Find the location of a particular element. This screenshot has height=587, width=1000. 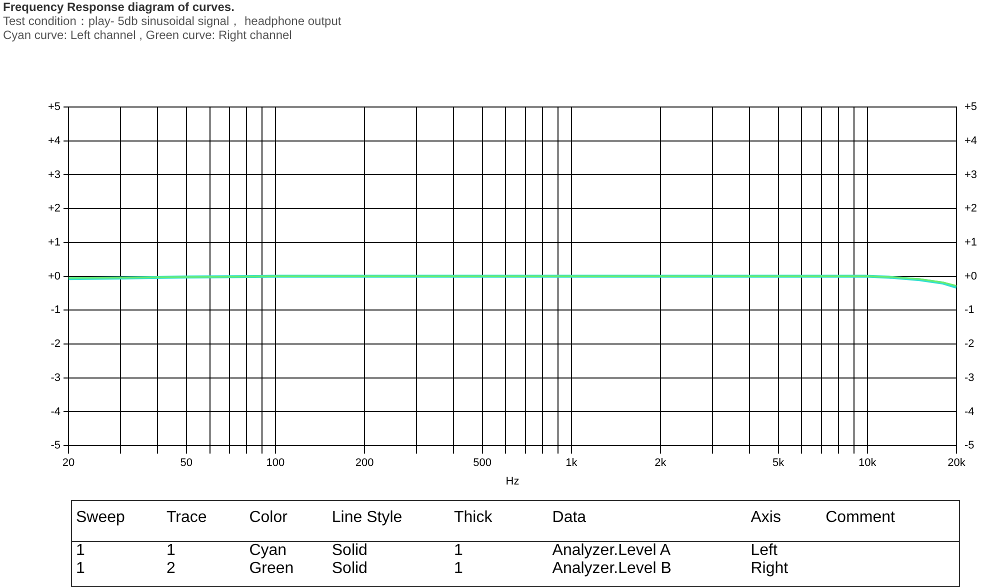

y2-tick-label: -4 is located at coordinates (969, 412).